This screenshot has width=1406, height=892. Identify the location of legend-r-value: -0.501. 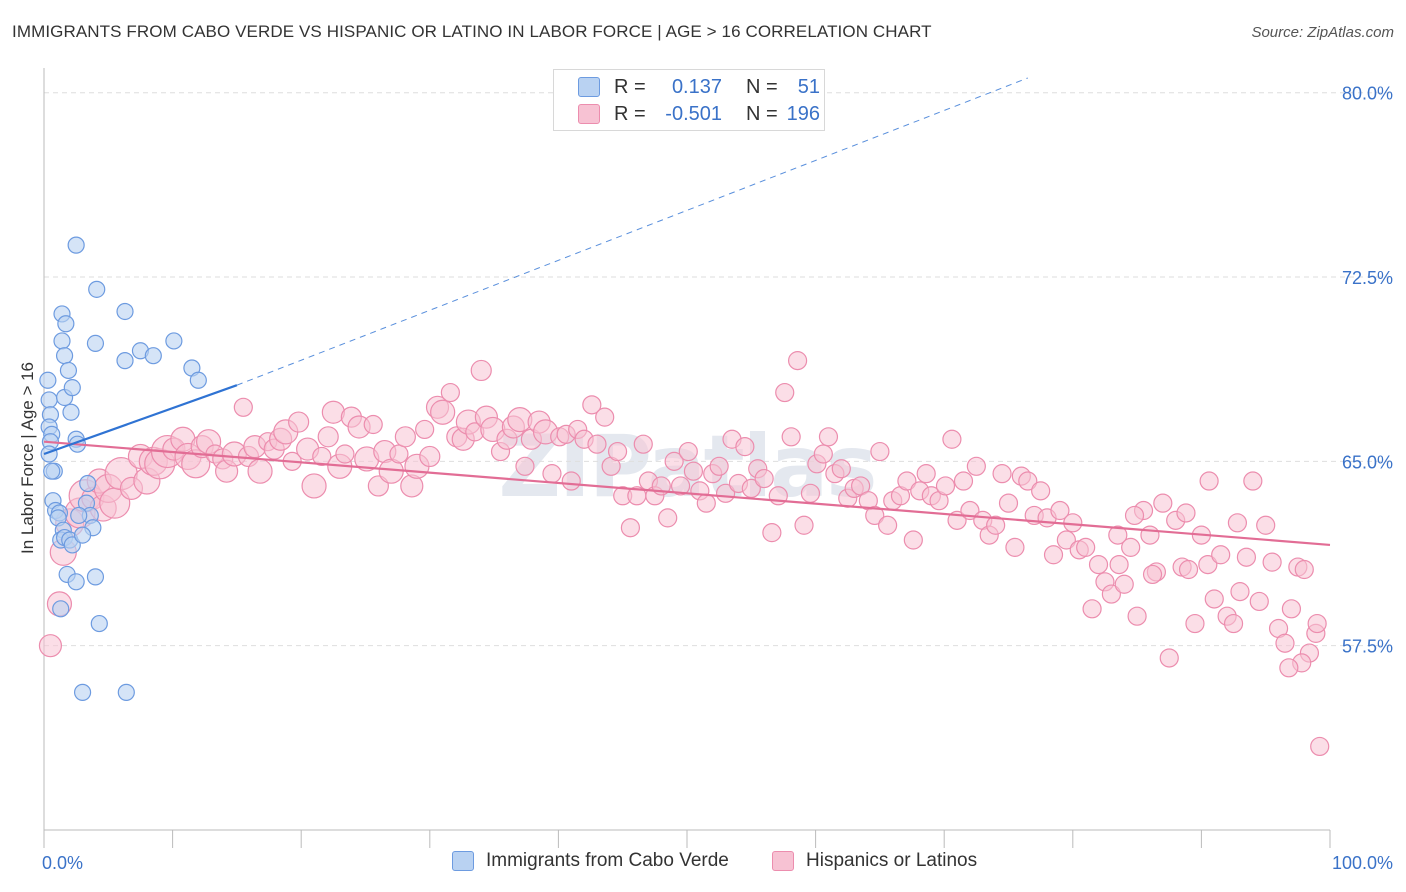
(693, 113).